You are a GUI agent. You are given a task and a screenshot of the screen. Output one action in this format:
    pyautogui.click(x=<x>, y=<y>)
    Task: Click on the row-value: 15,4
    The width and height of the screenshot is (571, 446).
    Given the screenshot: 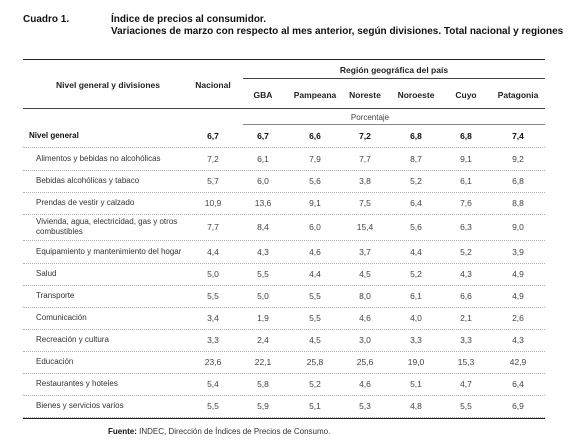 What is the action you would take?
    pyautogui.click(x=365, y=227)
    